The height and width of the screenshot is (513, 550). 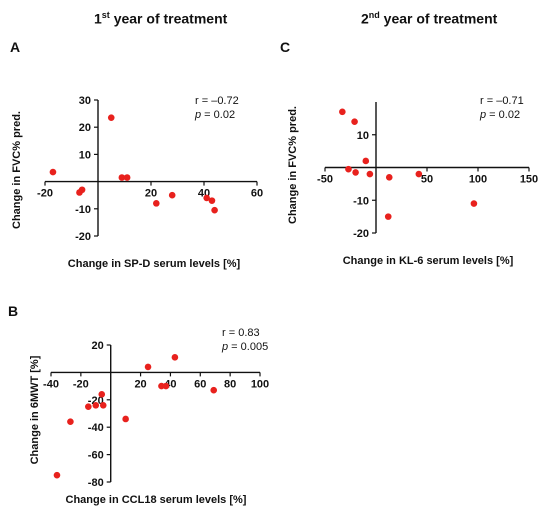 What do you see at coordinates (365, 18) in the screenshot?
I see `header-year2-number: 2` at bounding box center [365, 18].